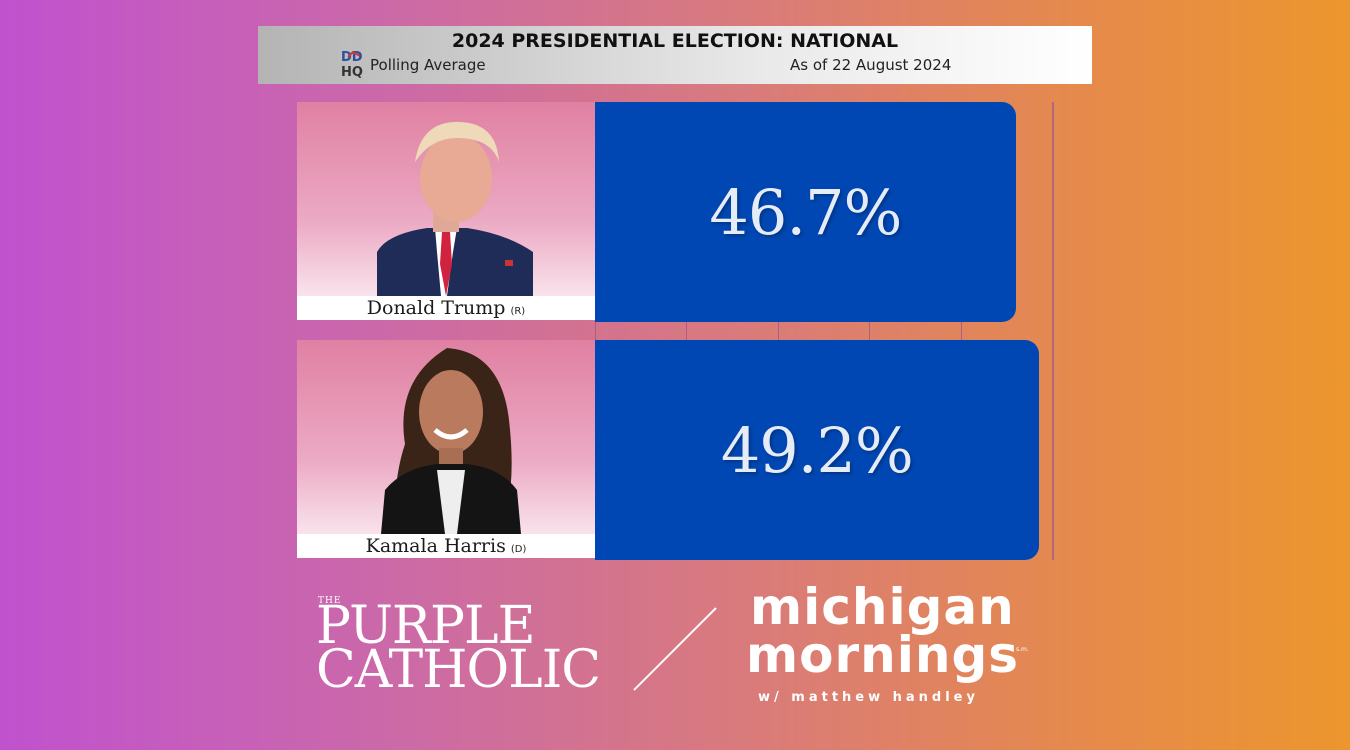  What do you see at coordinates (868, 697) in the screenshot?
I see `logo-host: w/ matthew handley` at bounding box center [868, 697].